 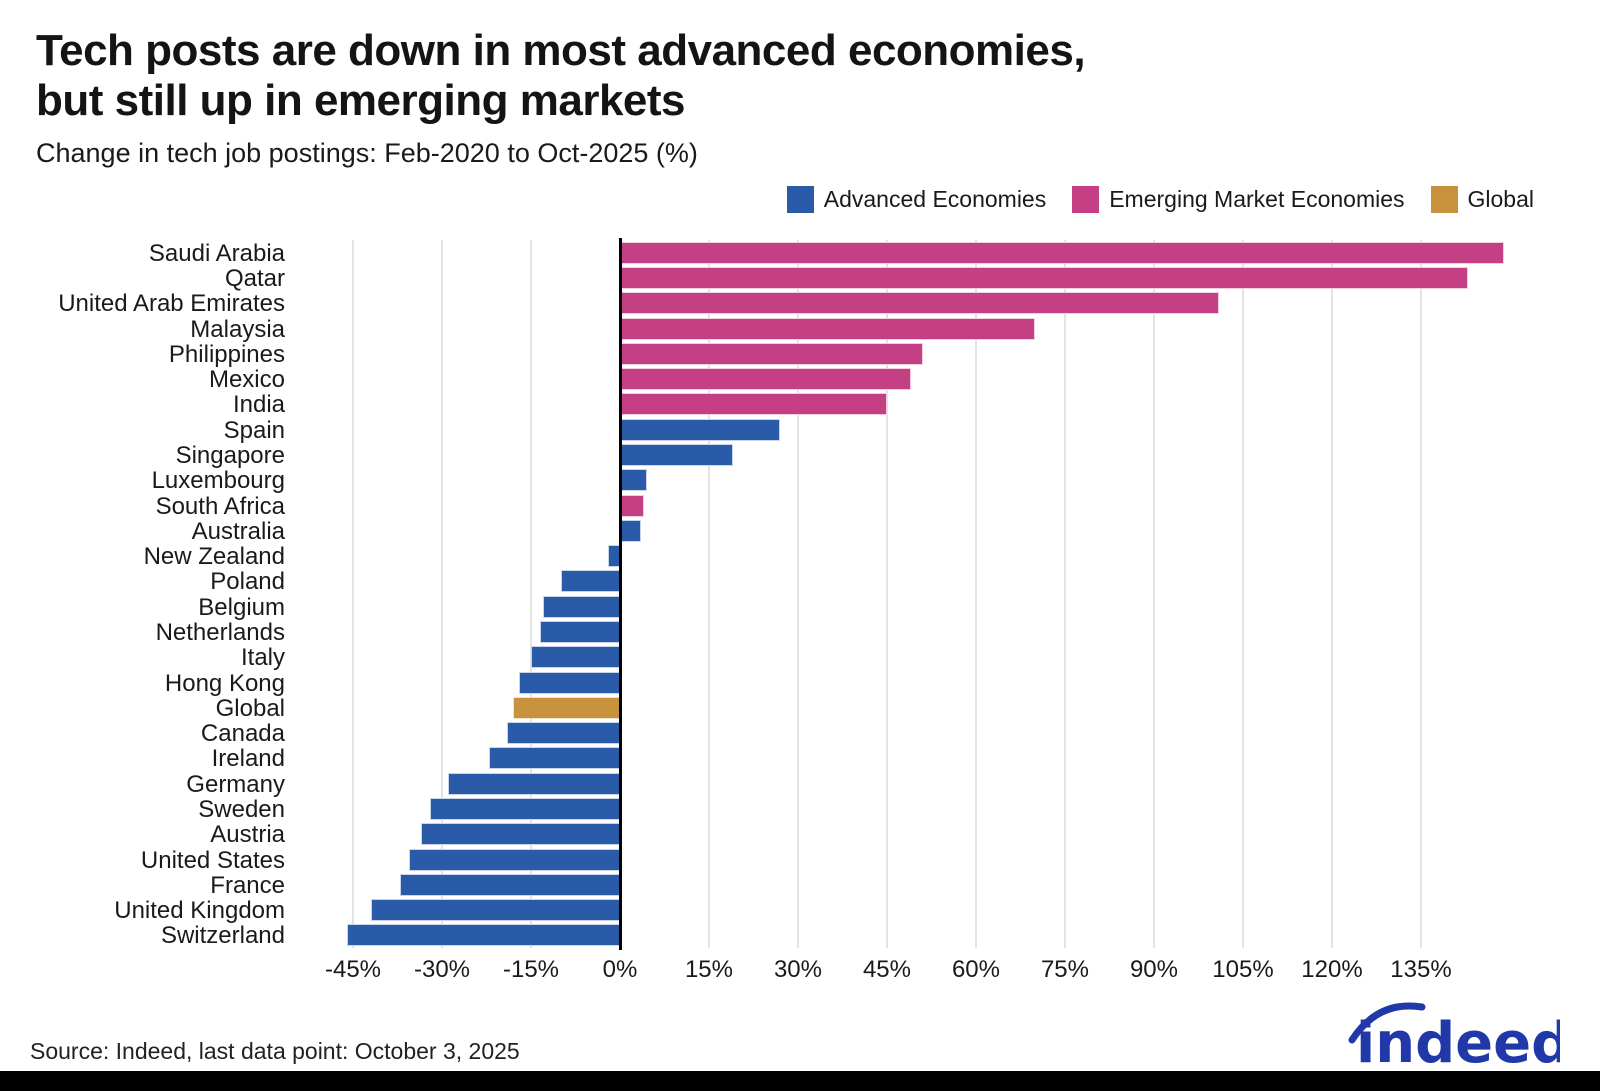 What do you see at coordinates (262, 658) in the screenshot?
I see `row-label-italy: Italy` at bounding box center [262, 658].